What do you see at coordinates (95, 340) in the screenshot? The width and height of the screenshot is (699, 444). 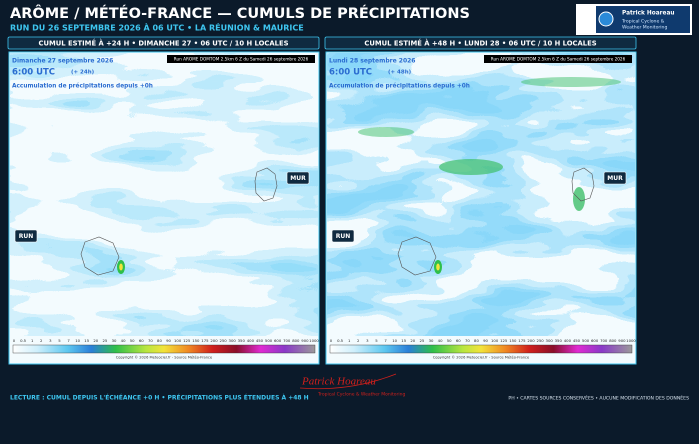 I see `colorbar-label: 20` at bounding box center [95, 340].